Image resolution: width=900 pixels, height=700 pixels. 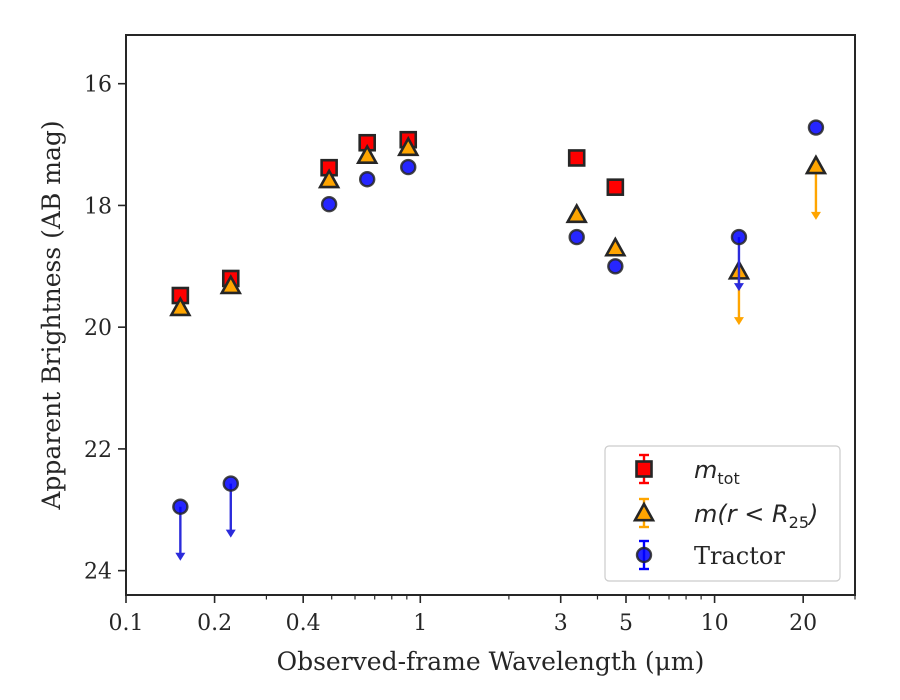 What do you see at coordinates (98, 328) in the screenshot?
I see `y-tick-label: 20` at bounding box center [98, 328].